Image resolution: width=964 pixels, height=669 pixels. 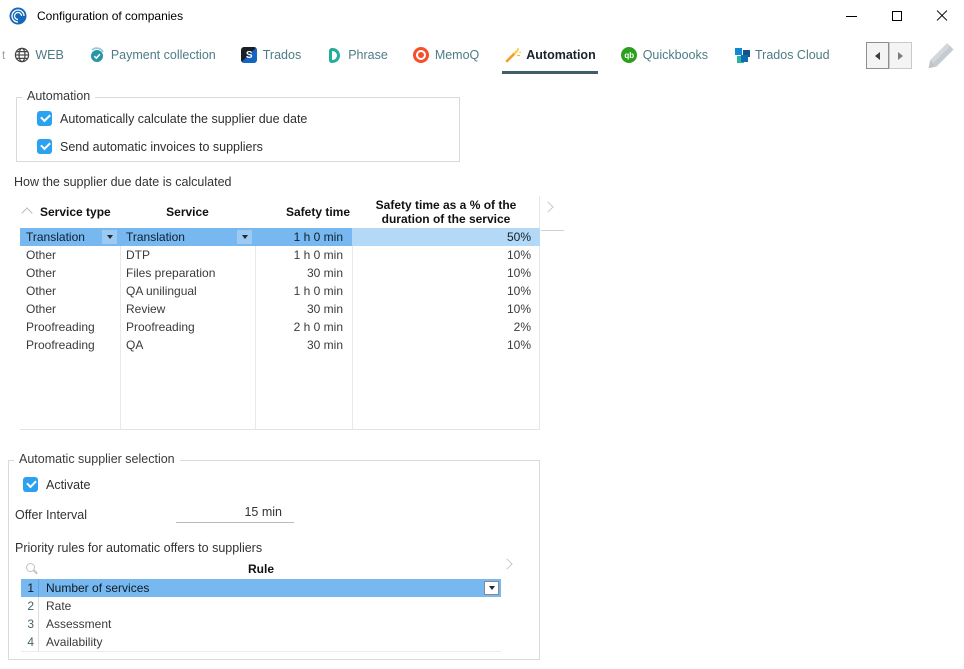 I want to click on column-header-rule: Rule, so click(x=260, y=569).